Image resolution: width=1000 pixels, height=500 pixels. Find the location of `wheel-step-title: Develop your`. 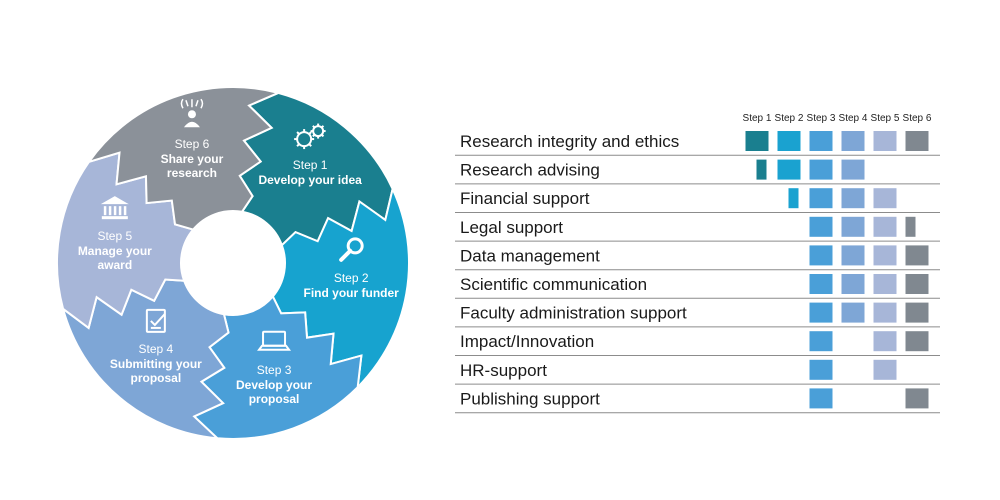

wheel-step-title: Develop your is located at coordinates (274, 385).